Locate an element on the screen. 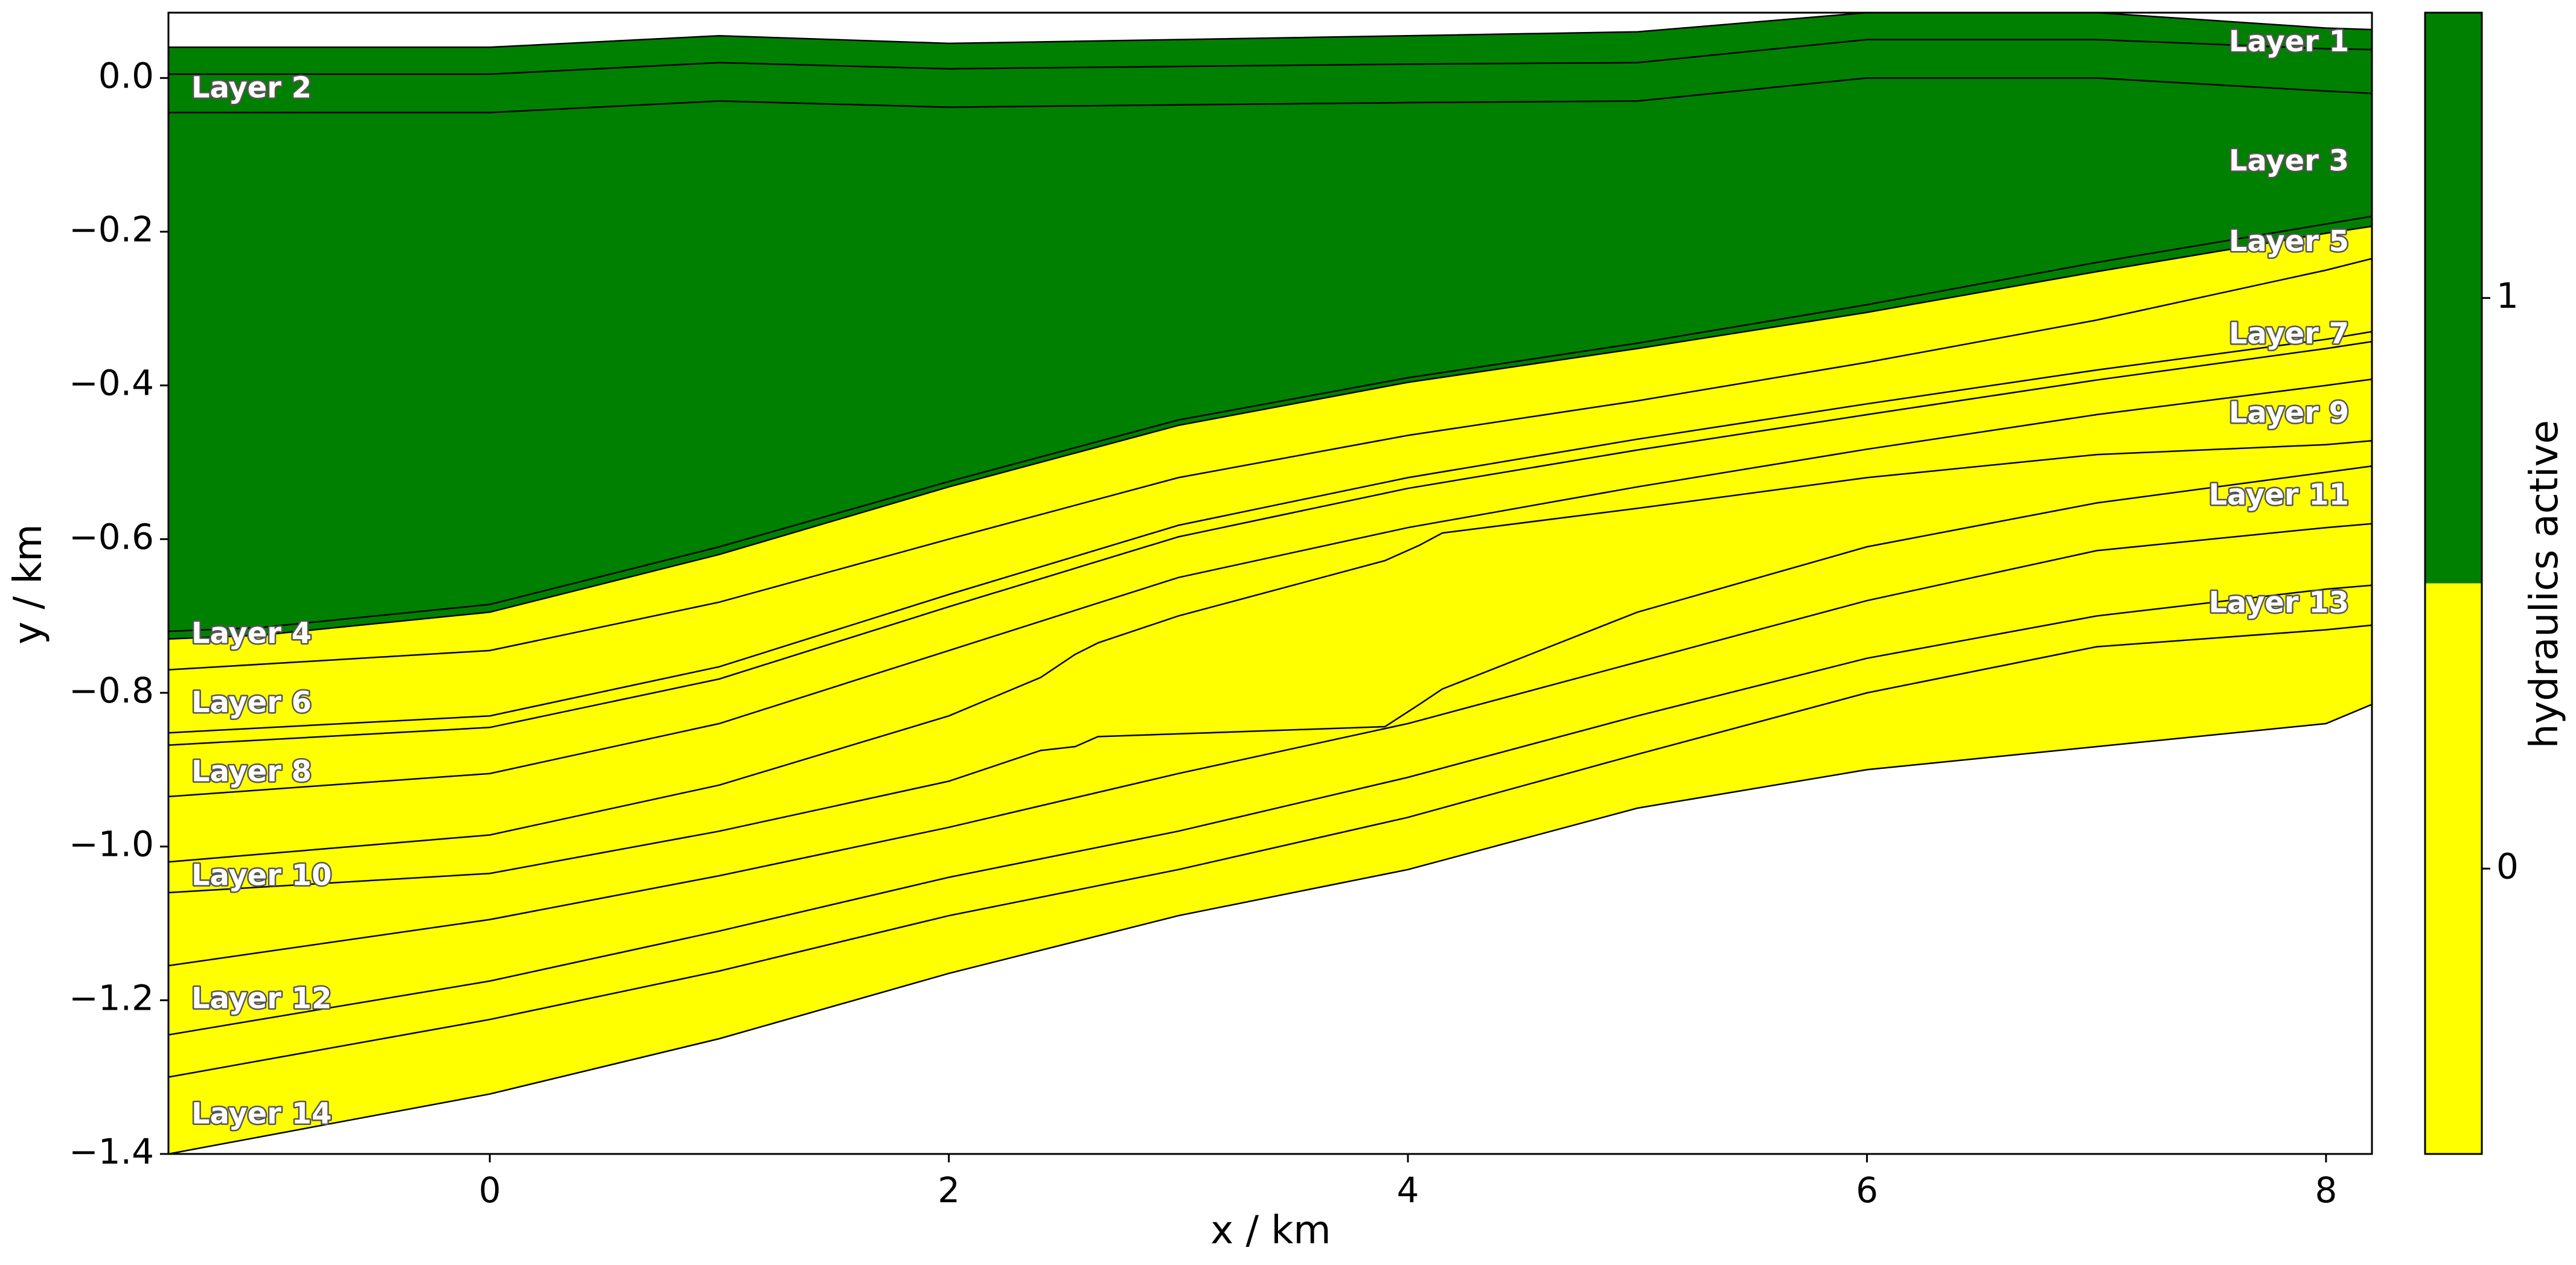 The image size is (2576, 1265). layer-label: Layer 11 is located at coordinates (2278, 495).